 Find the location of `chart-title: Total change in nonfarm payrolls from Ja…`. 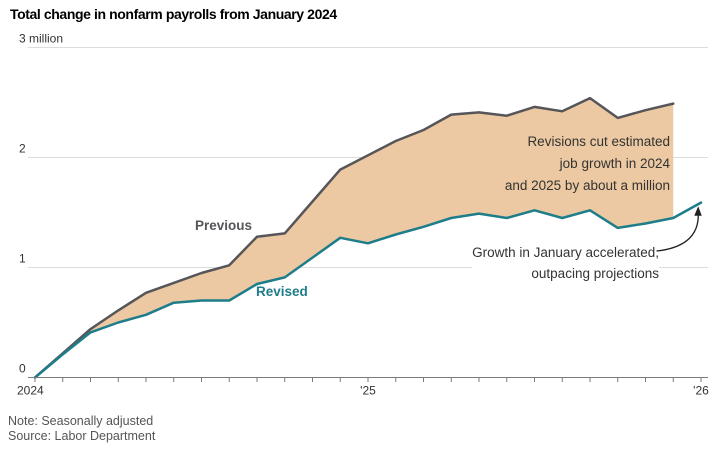

chart-title: Total change in nonfarm payrolls from Ja… is located at coordinates (173, 14).